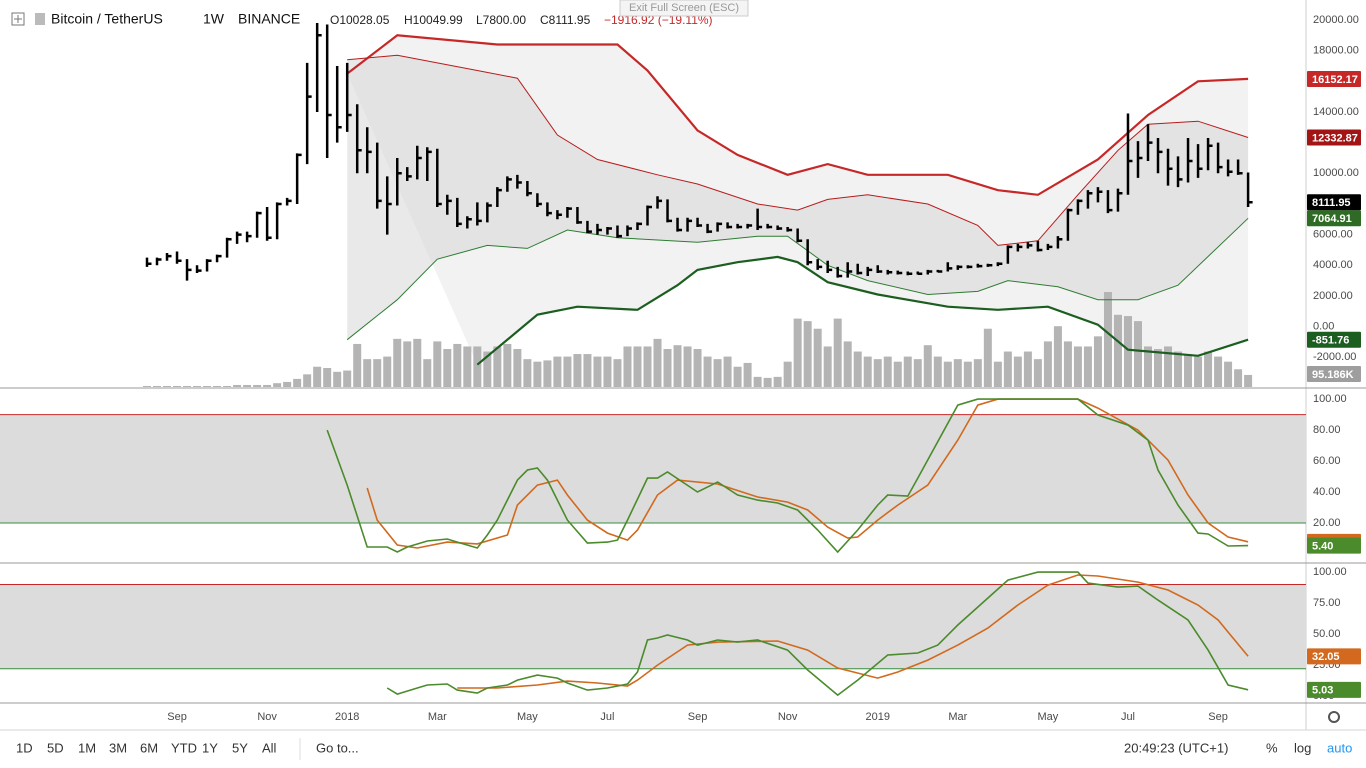  What do you see at coordinates (107, 19) in the screenshot?
I see `symbol: Bitcoin / TetherUS` at bounding box center [107, 19].